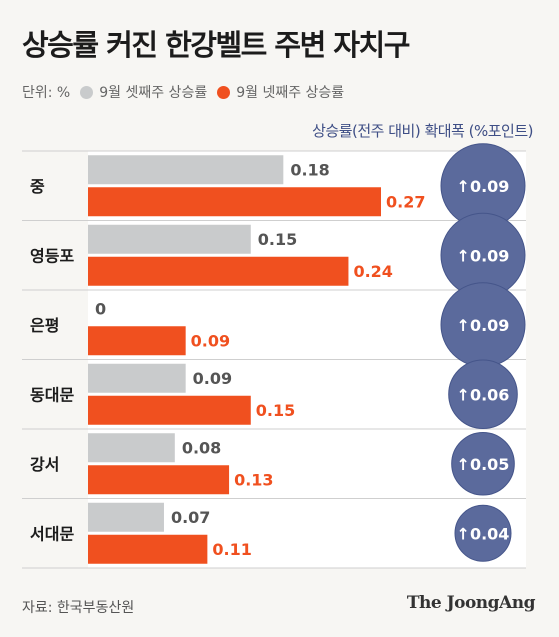  What do you see at coordinates (405, 201) in the screenshot?
I see `bar-label-series2: 0.27` at bounding box center [405, 201].